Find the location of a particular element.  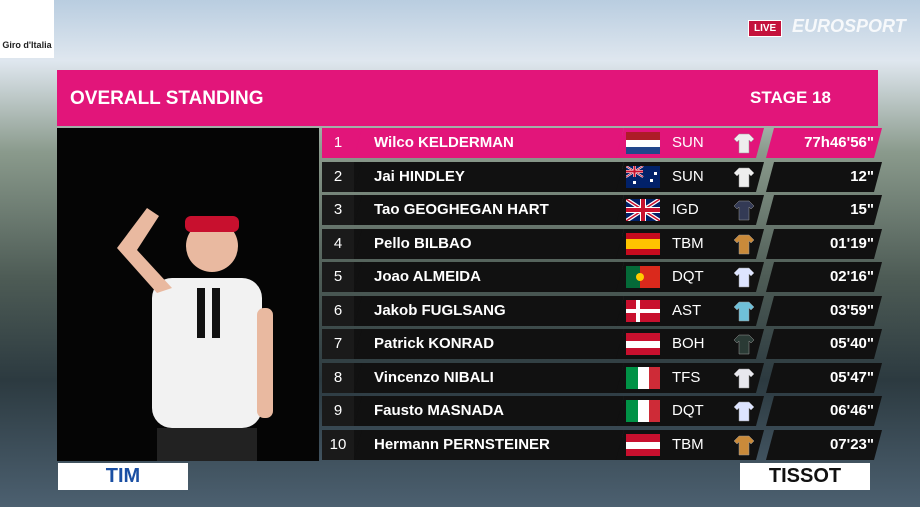

time: 02'16" is located at coordinates (851, 276).